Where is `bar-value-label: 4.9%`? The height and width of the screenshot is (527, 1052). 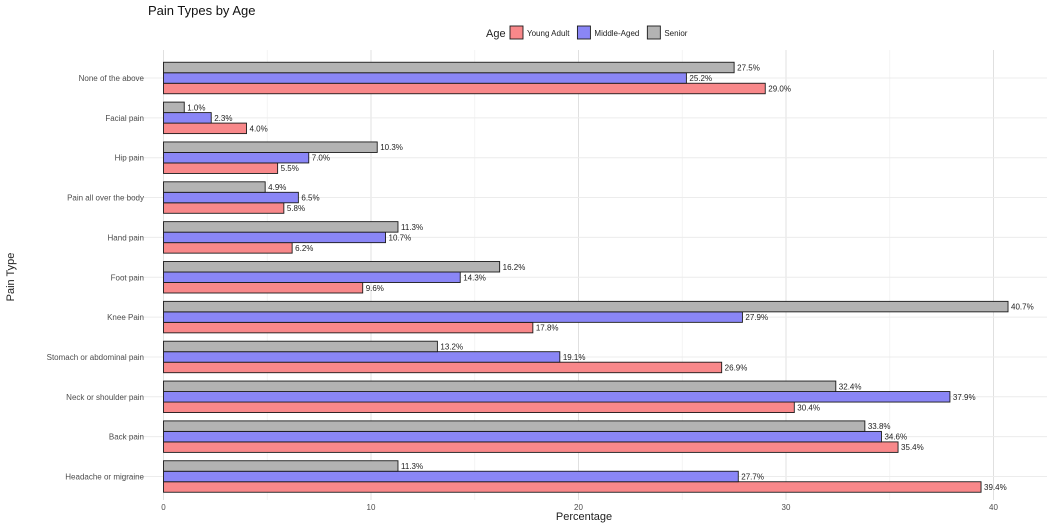 bar-value-label: 4.9% is located at coordinates (277, 187).